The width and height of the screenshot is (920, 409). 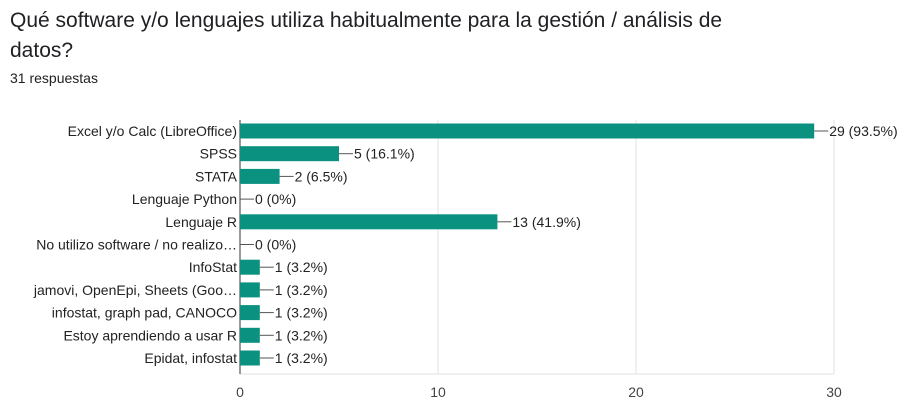 I want to click on category-label: InfoStat, so click(x=213, y=267).